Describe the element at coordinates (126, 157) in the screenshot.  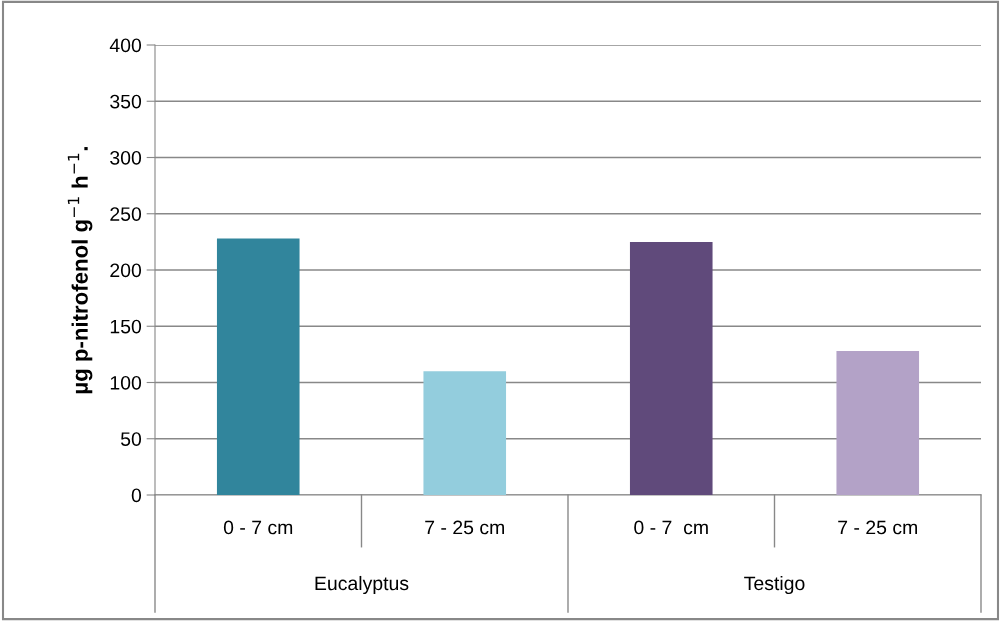
I see `y-tick-label: 300` at that location.